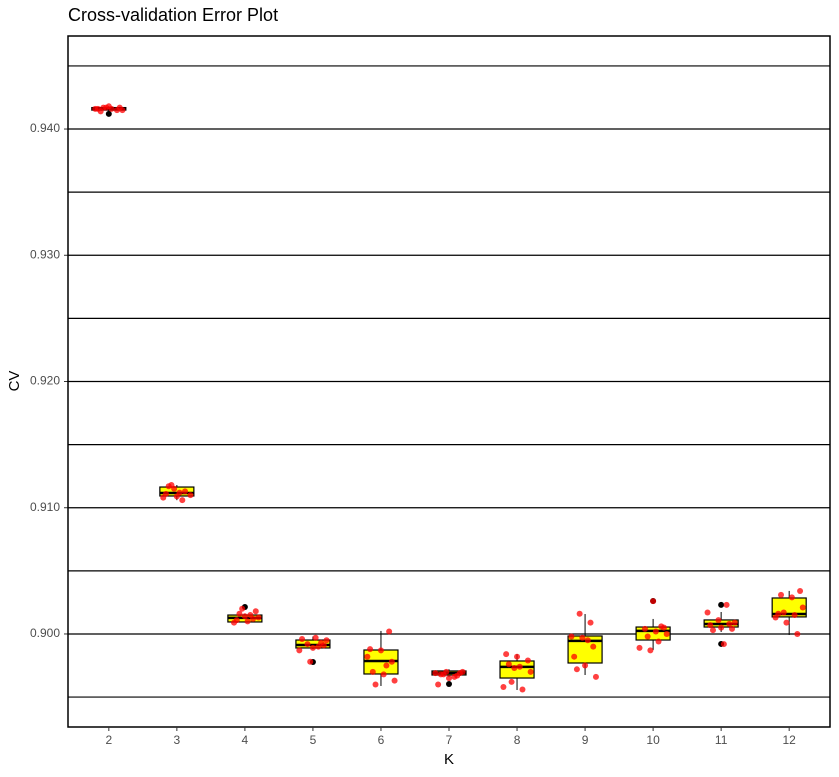  What do you see at coordinates (173, 15) in the screenshot?
I see `chart-title: Cross-validation Error Plot` at bounding box center [173, 15].